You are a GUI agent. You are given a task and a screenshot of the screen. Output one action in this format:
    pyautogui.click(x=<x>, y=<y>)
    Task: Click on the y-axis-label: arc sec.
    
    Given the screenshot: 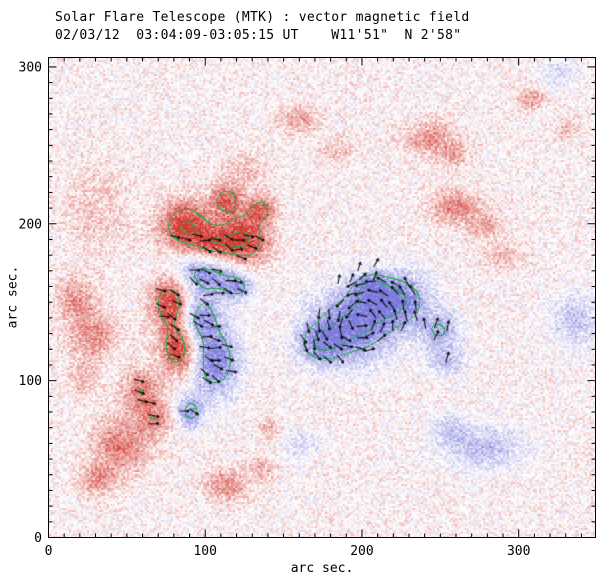 What is the action you would take?
    pyautogui.click(x=13, y=297)
    